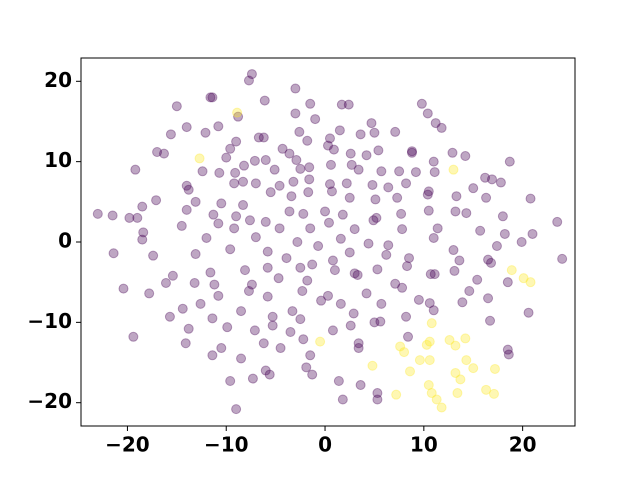 The height and width of the screenshot is (484, 640). What do you see at coordinates (58, 160) in the screenshot?
I see `y-tick-label: 10` at bounding box center [58, 160].